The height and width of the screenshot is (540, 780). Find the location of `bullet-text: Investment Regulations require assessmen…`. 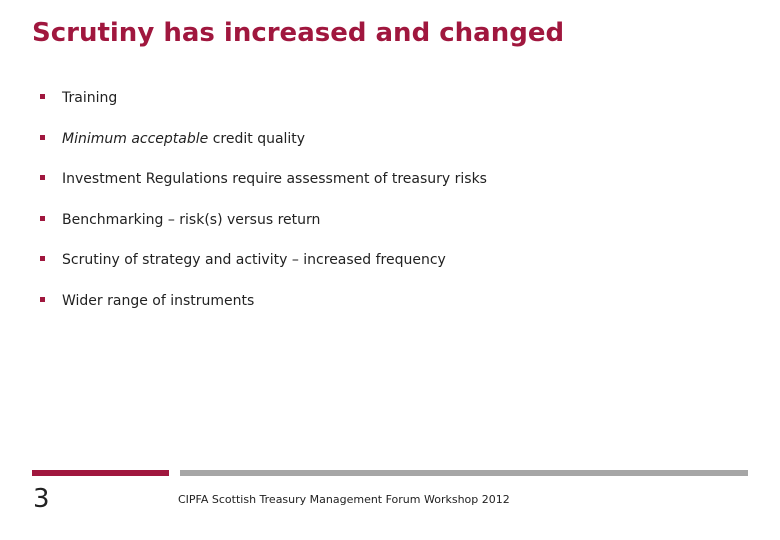

bullet-text: Investment Regulations require assessmen… is located at coordinates (274, 179).